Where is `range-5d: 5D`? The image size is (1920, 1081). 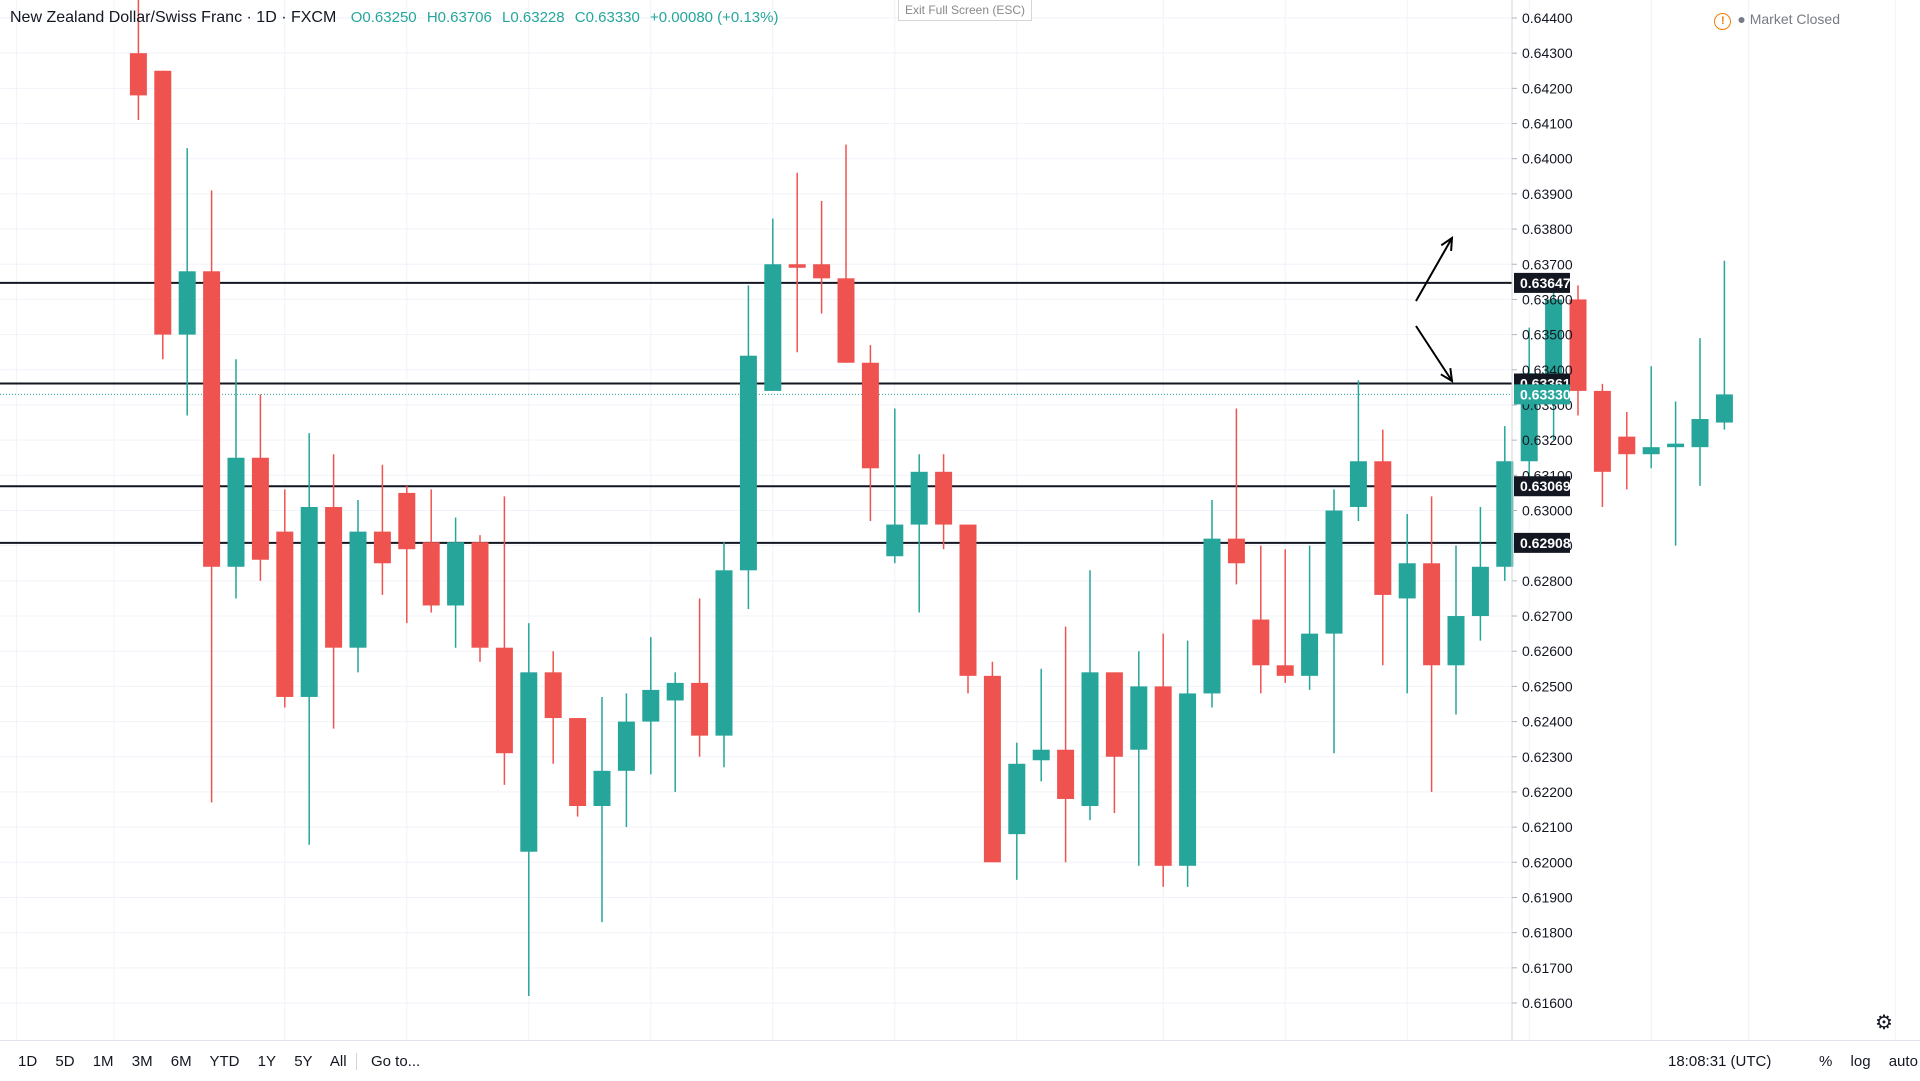 range-5d: 5D is located at coordinates (65, 1061).